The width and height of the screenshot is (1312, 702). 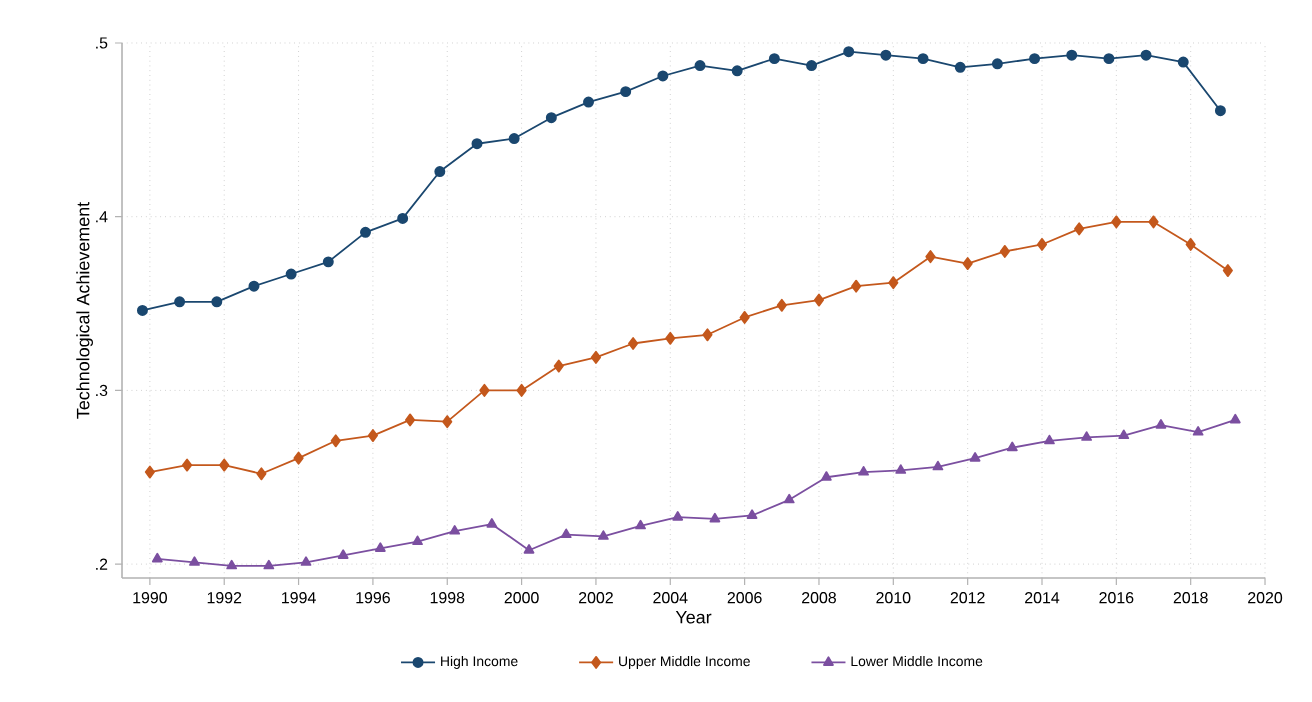 I want to click on x-tick-label: 1996, so click(x=373, y=598).